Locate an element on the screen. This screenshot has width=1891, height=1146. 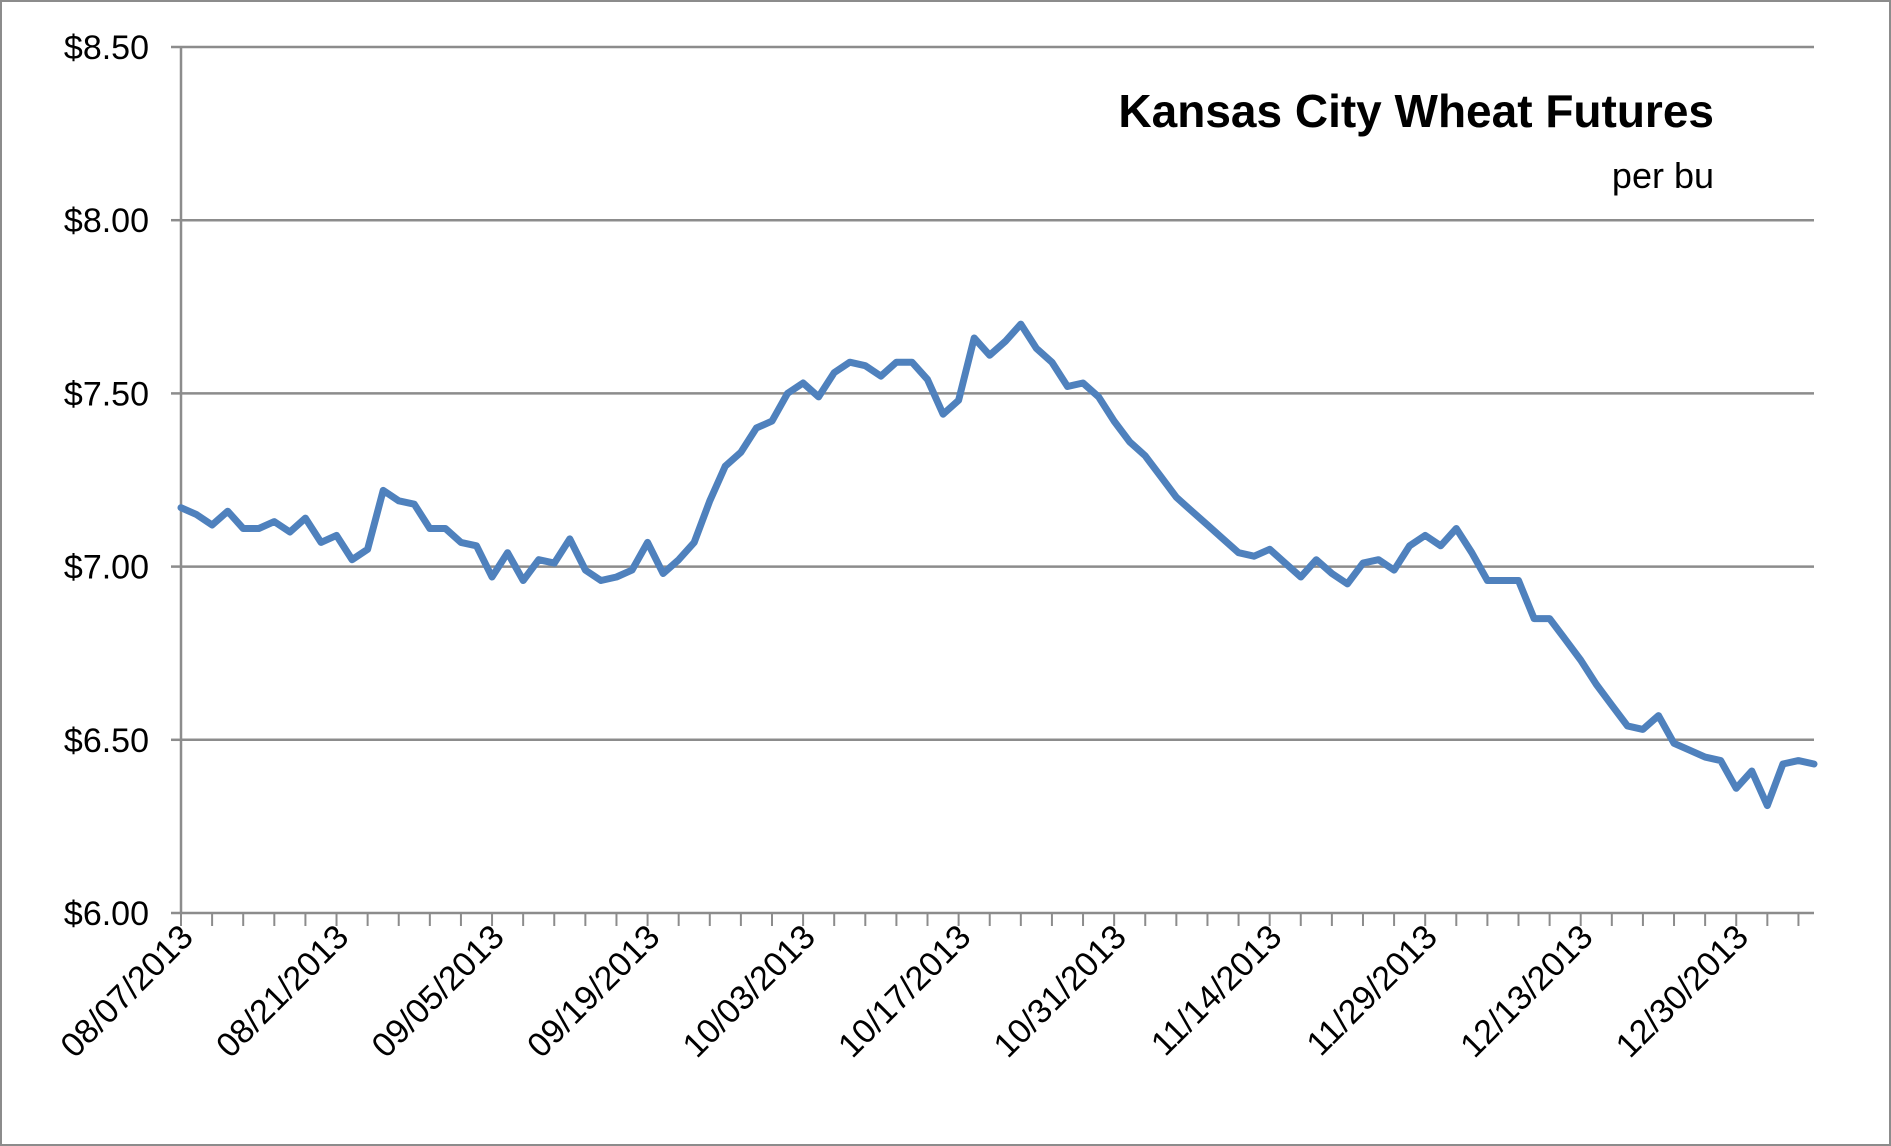
chart-subtitle: per bu is located at coordinates (1663, 175).